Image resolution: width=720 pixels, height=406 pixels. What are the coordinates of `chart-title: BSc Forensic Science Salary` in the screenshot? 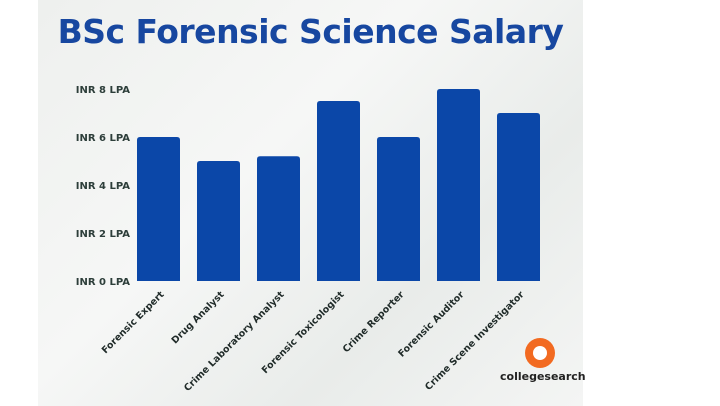 It's located at (310, 31).